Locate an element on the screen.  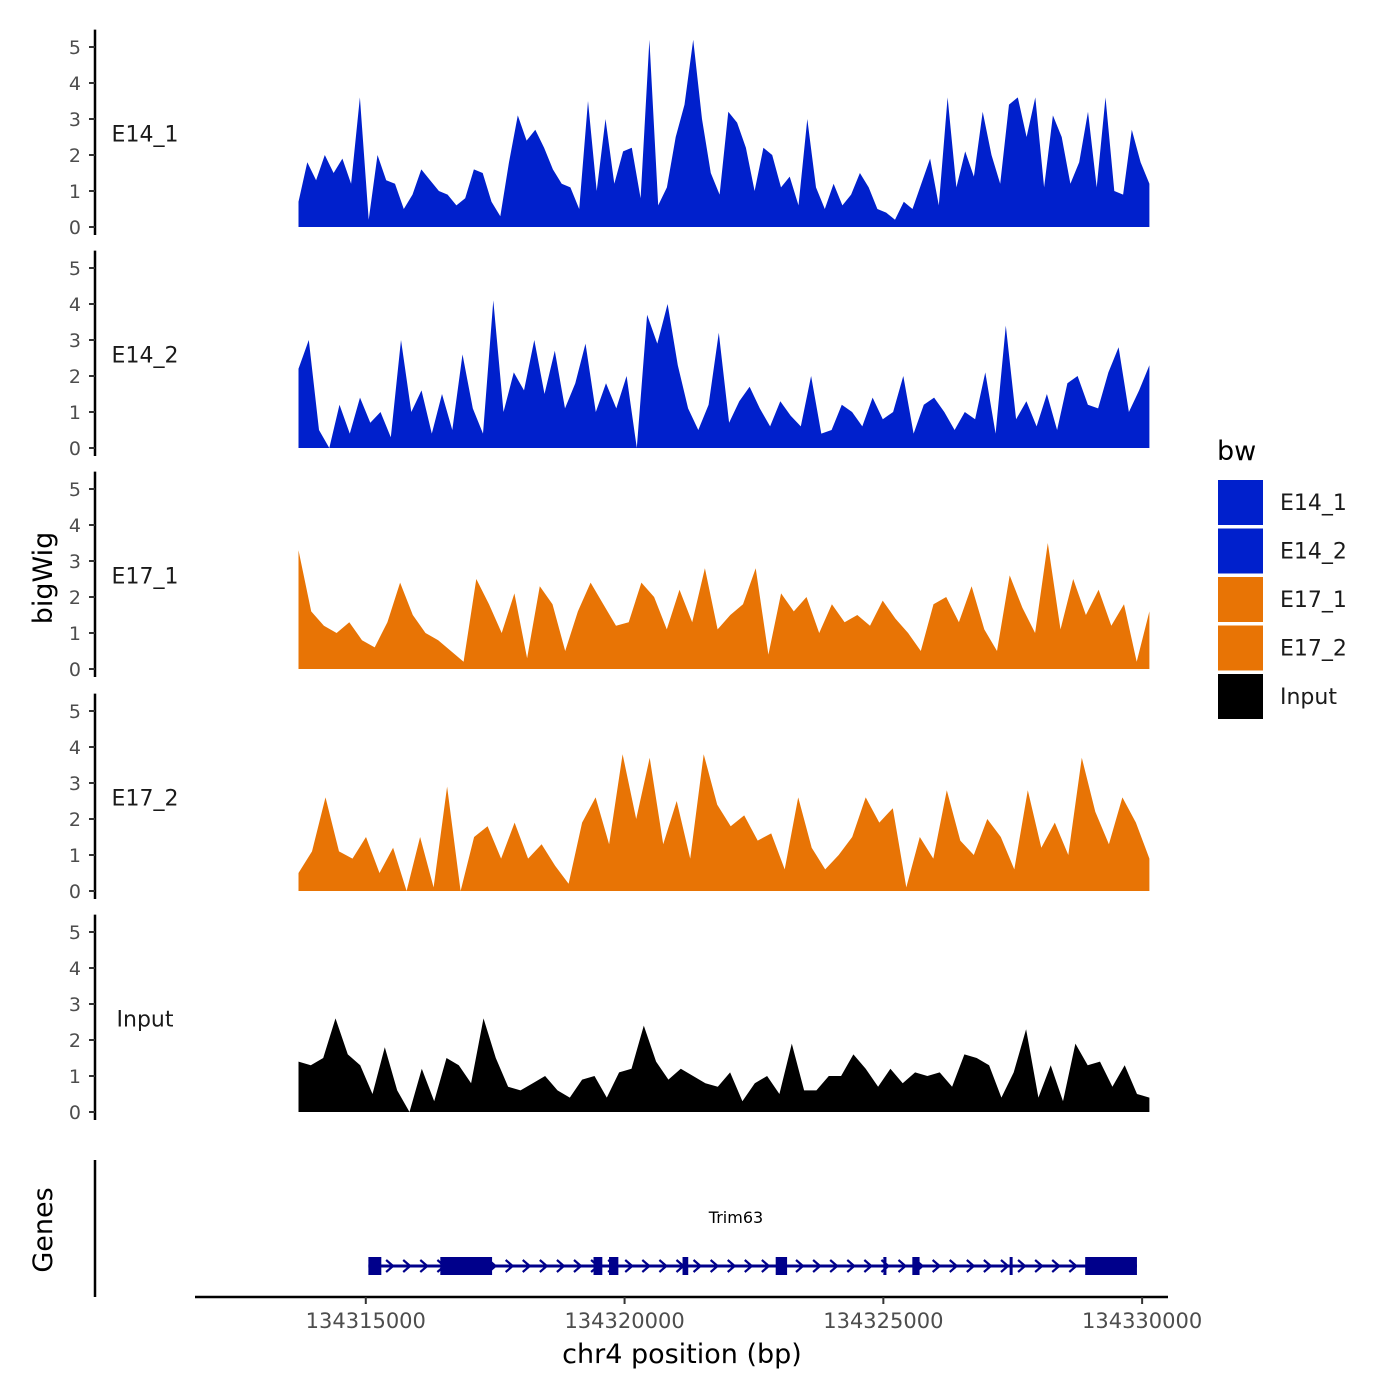
gene-name-label: Trim63 is located at coordinates (735, 1217).